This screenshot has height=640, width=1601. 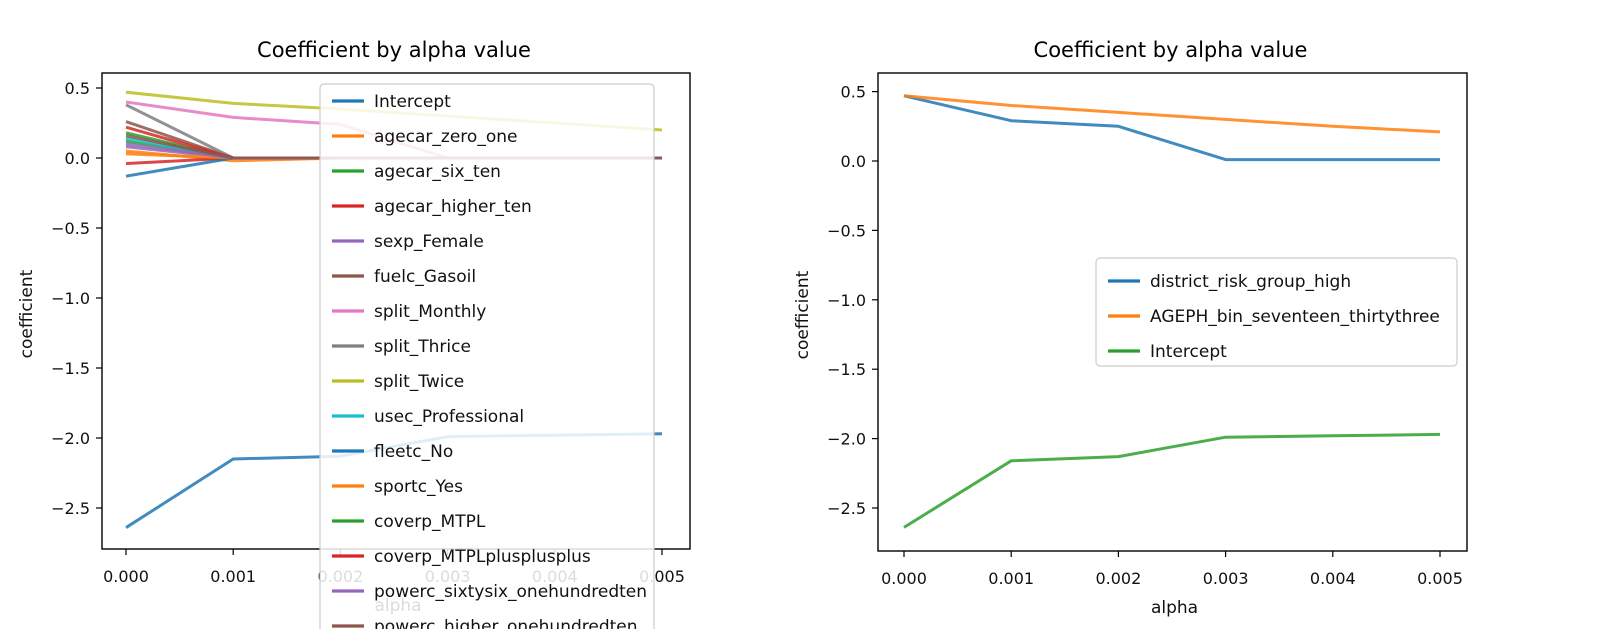 I want to click on x-axis-label: alpha, so click(x=1174, y=608).